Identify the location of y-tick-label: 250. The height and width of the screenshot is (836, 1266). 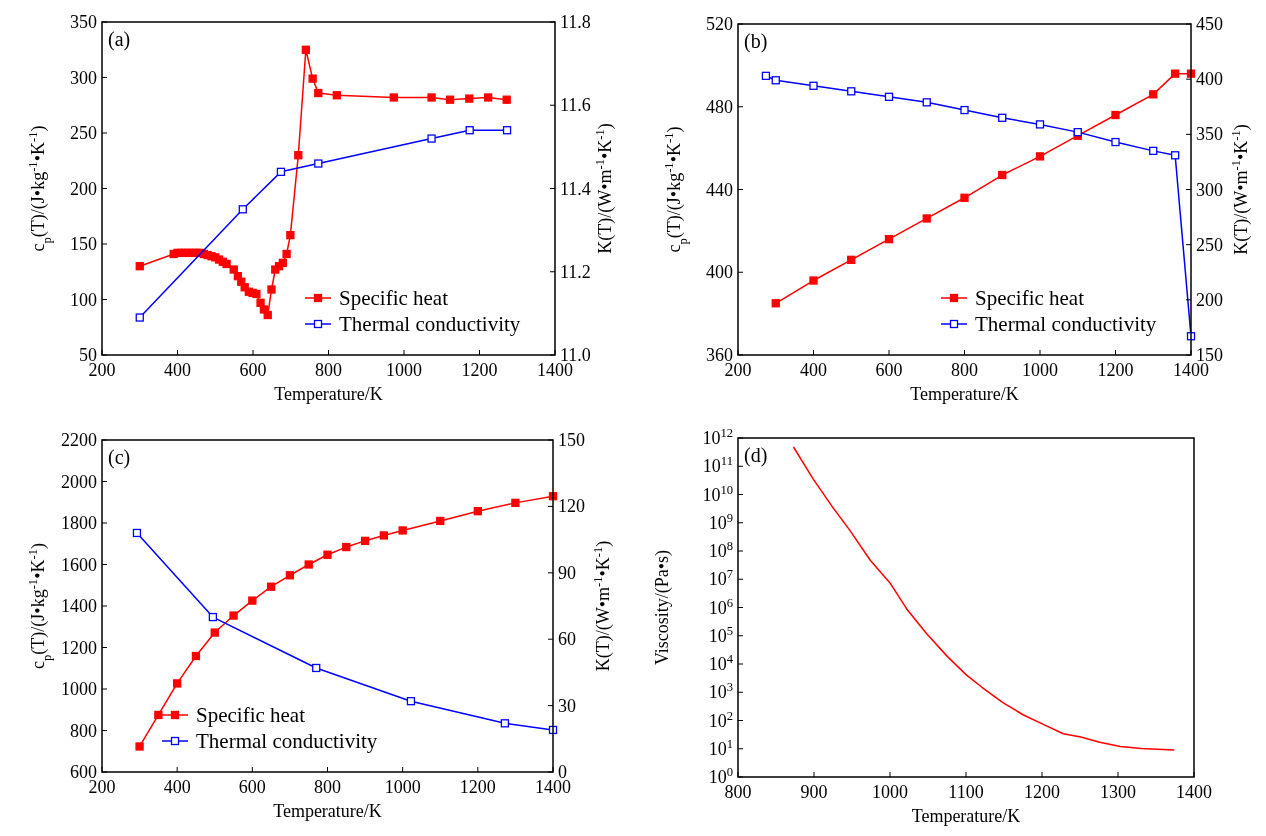
(83, 133).